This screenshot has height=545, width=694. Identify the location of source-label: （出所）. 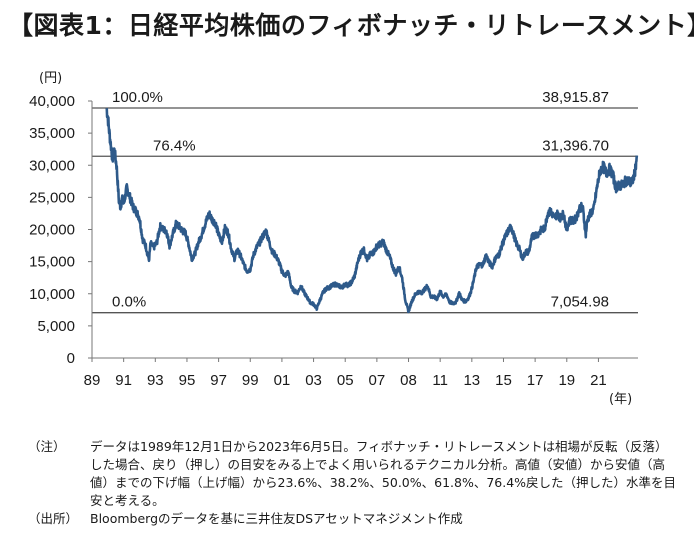
(53, 518).